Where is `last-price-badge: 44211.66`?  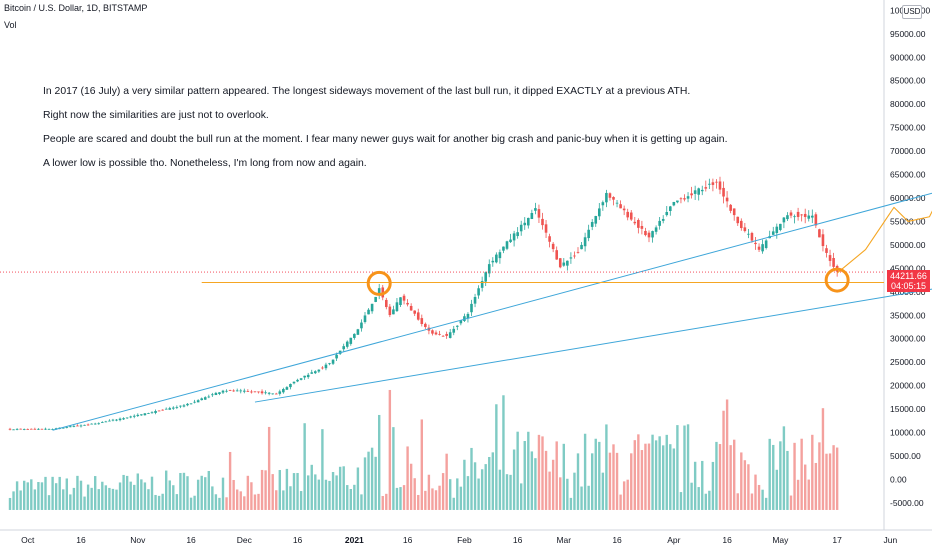 last-price-badge: 44211.66 is located at coordinates (908, 275).